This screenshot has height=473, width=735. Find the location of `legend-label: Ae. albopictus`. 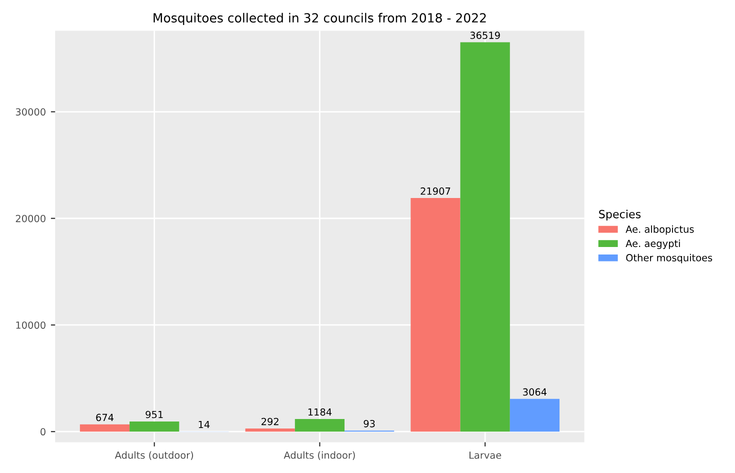

legend-label: Ae. albopictus is located at coordinates (660, 230).